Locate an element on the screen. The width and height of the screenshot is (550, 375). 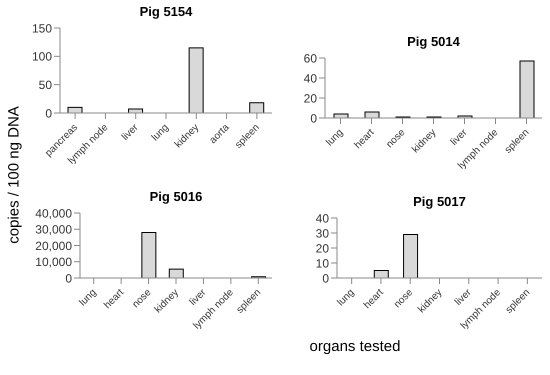
y-tick-label: 10 is located at coordinates (323, 263).